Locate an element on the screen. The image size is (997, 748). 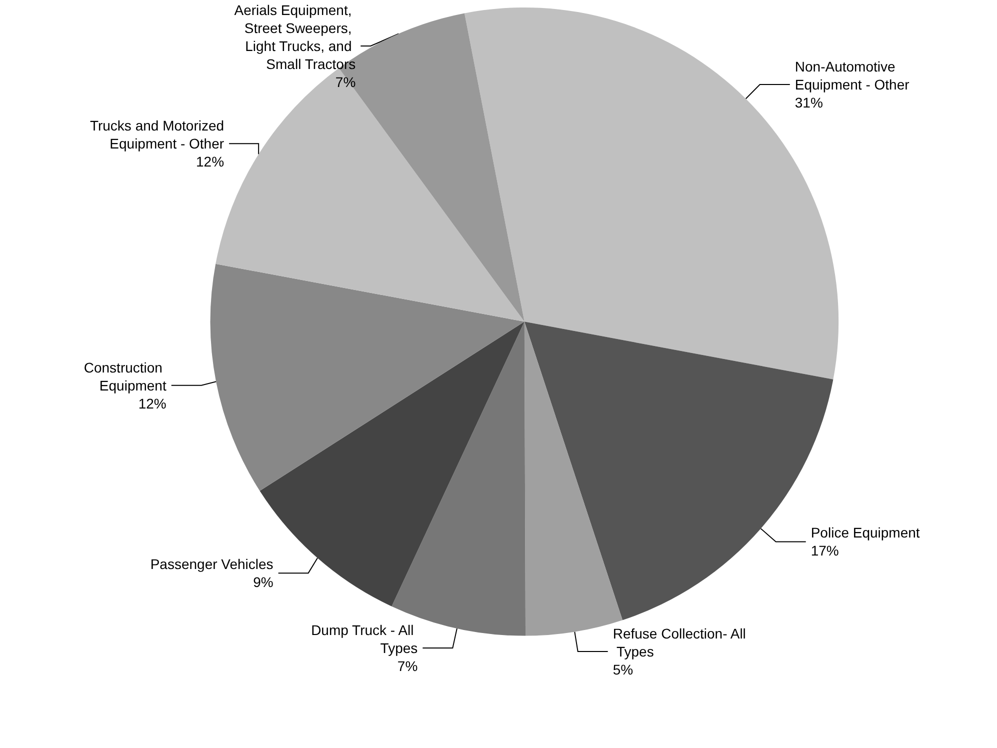
data-label: 5% is located at coordinates (623, 670).